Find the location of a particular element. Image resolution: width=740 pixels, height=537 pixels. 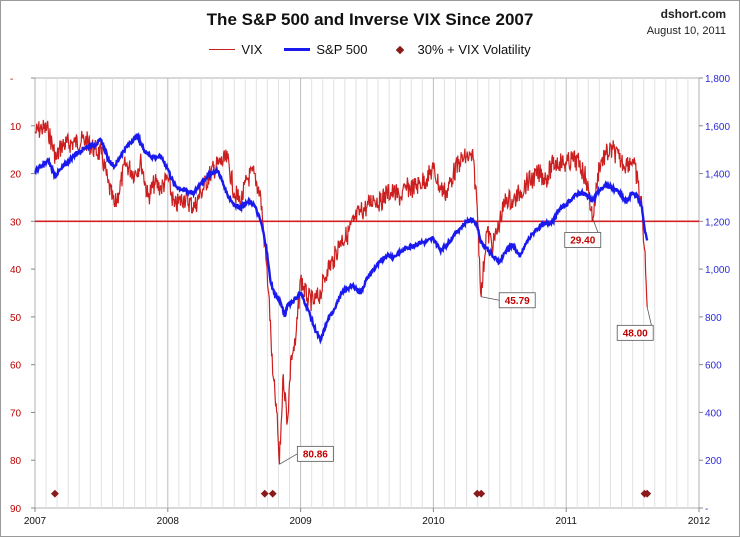

right-tick-label: 1,600 is located at coordinates (717, 127).